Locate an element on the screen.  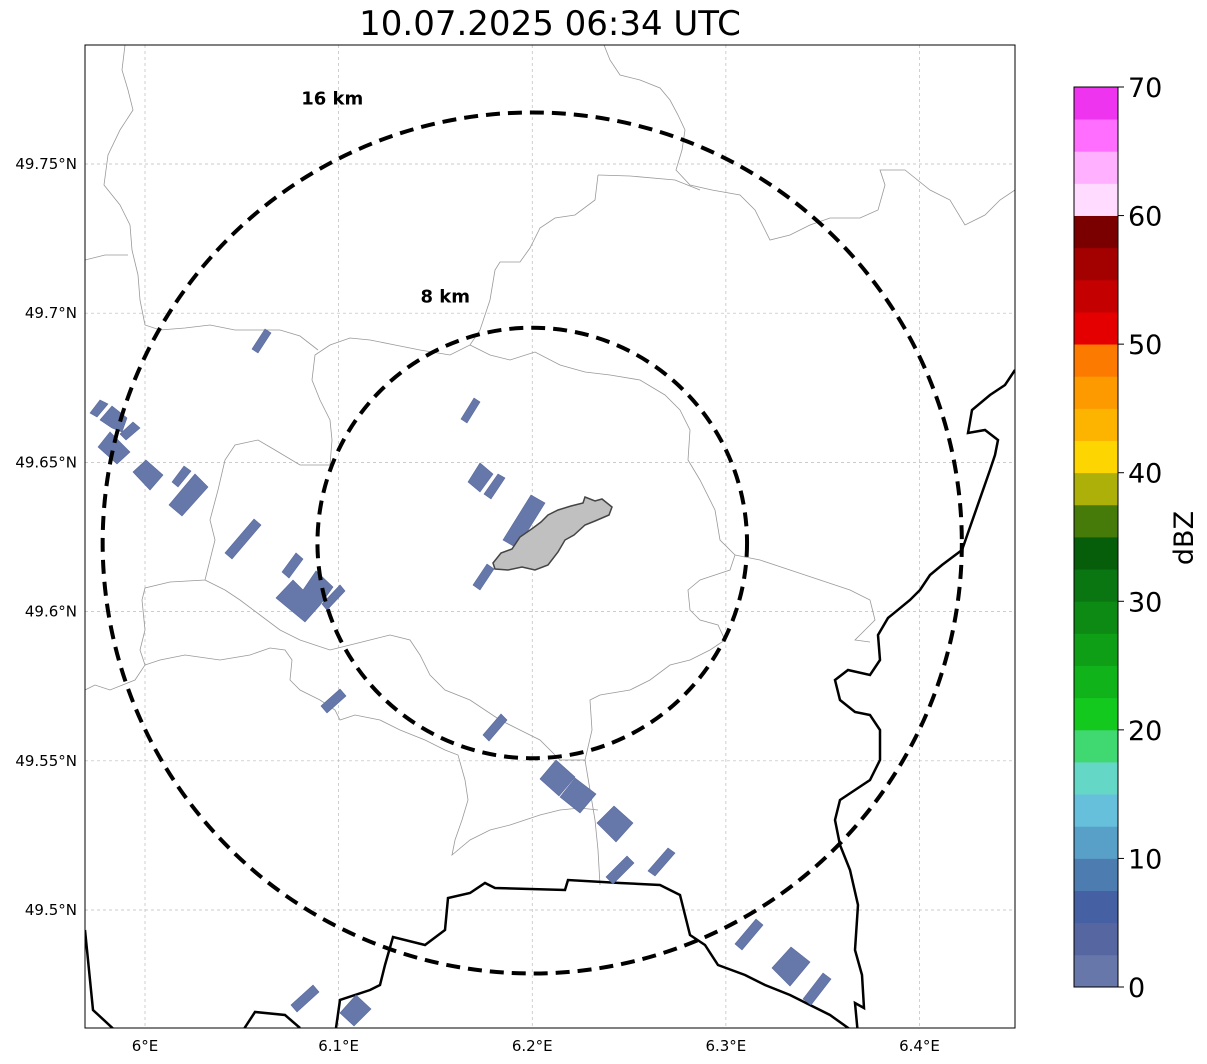
city-area is located at coordinates (552, 533).